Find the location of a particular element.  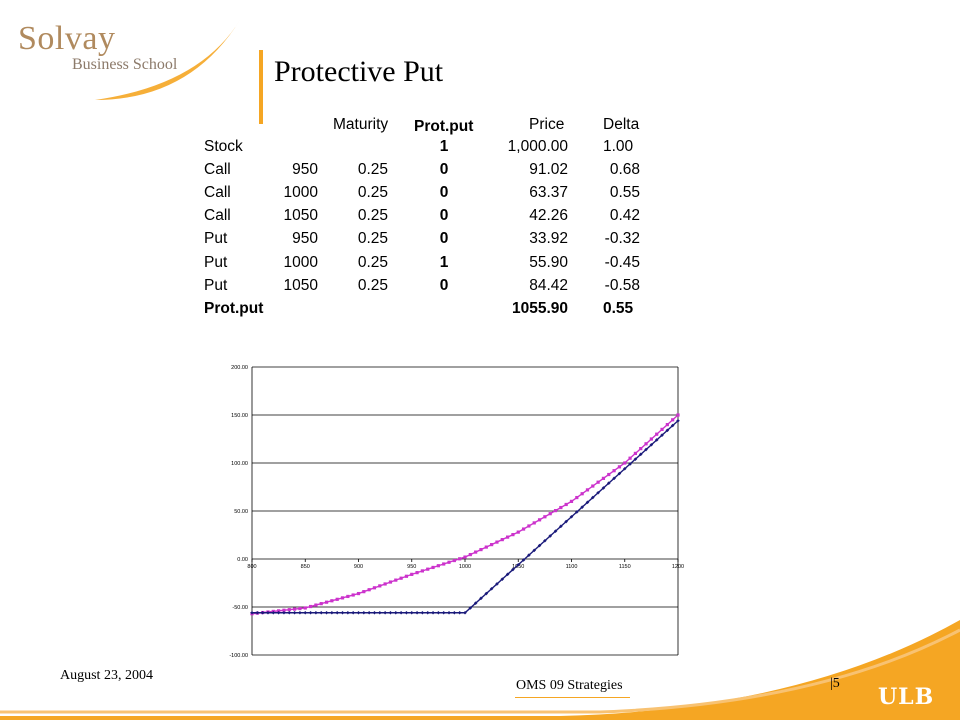

x-tick-label: 1000 is located at coordinates (465, 567).